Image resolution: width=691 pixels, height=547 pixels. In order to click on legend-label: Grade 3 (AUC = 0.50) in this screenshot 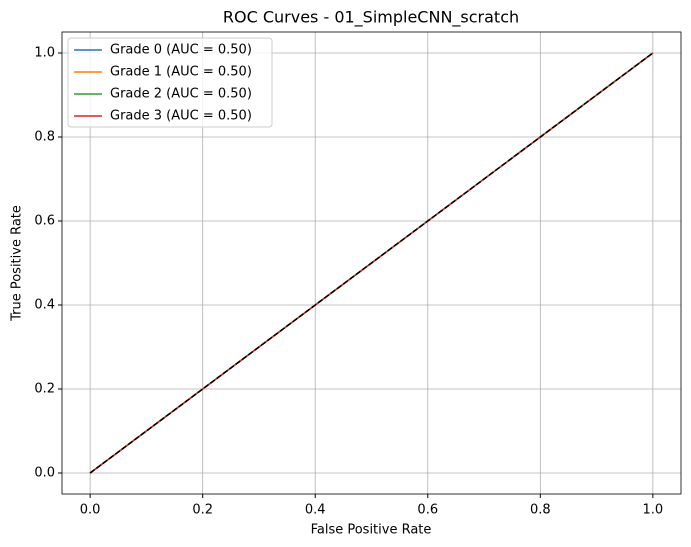, I will do `click(181, 116)`.